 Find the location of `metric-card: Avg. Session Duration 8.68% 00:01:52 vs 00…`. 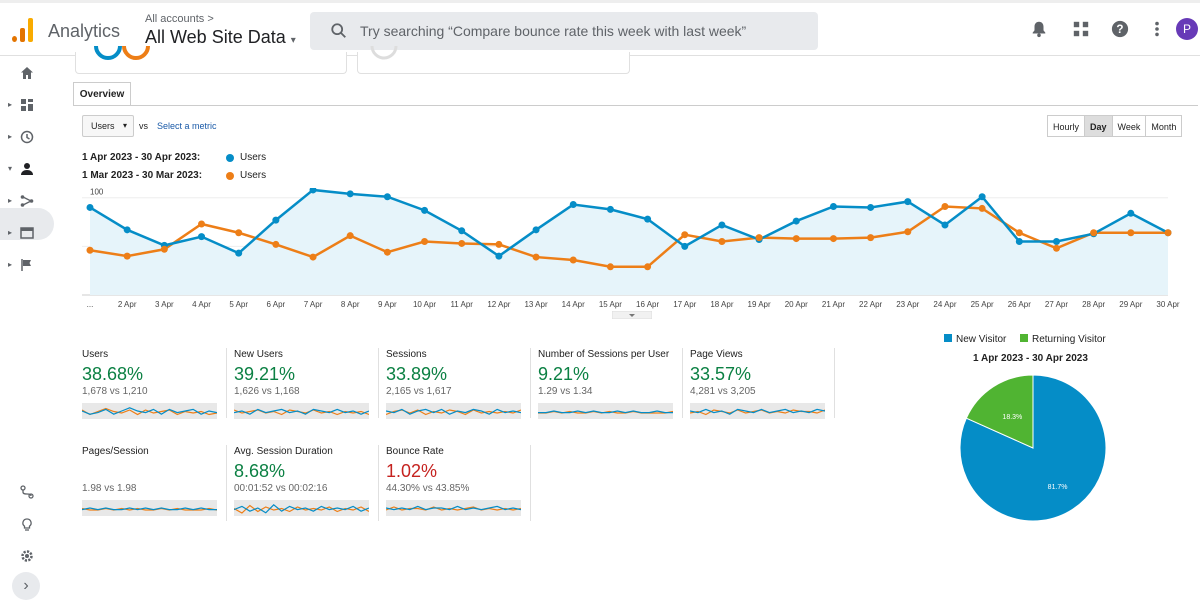

metric-card: Avg. Session Duration 8.68% 00:01:52 vs 00… is located at coordinates (309, 481).